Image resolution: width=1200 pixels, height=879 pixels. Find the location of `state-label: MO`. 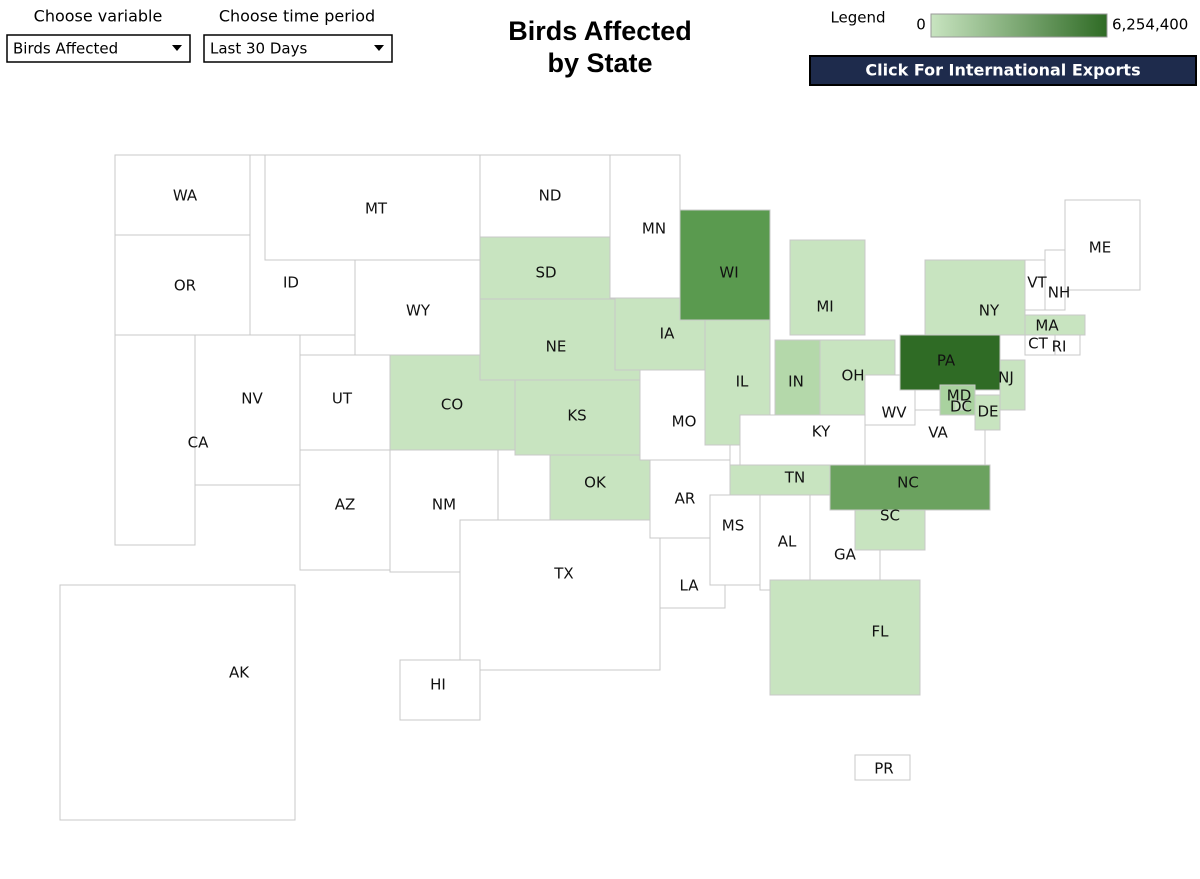

state-label: MO is located at coordinates (684, 422).